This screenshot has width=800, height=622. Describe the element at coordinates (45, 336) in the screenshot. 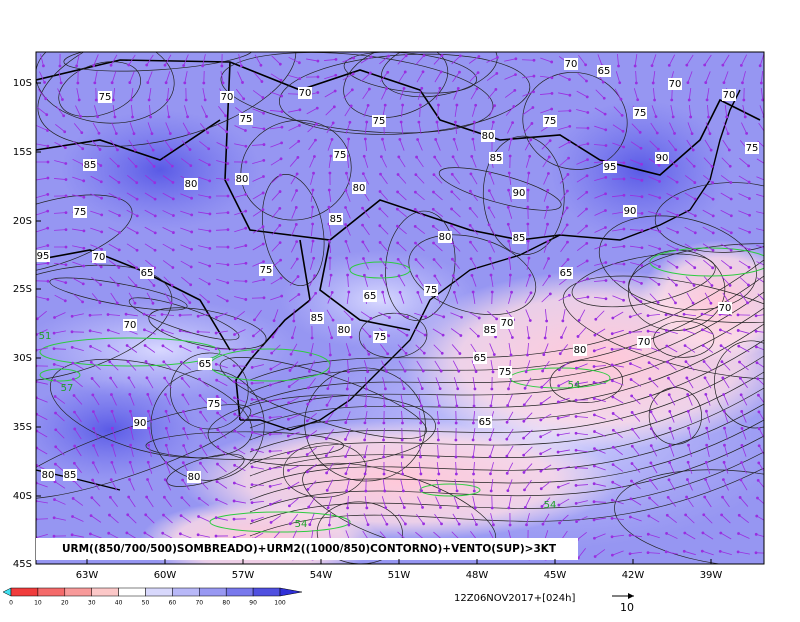

I see `contour-label: 51` at that location.